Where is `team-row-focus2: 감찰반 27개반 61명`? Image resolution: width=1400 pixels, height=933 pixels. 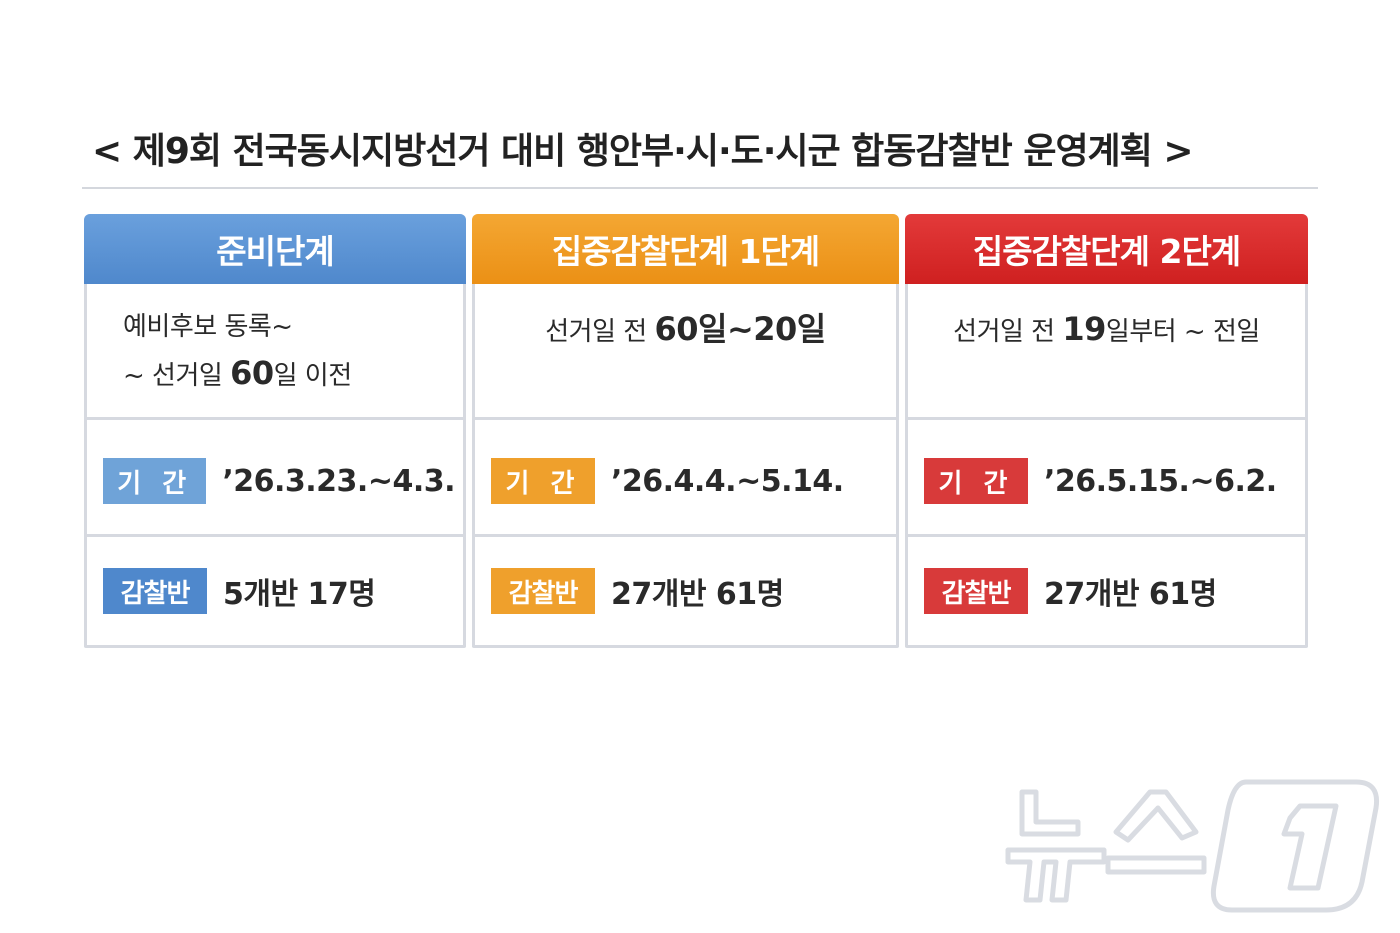
team-row-focus2: 감찰반 27개반 61명 is located at coordinates (1110, 591).